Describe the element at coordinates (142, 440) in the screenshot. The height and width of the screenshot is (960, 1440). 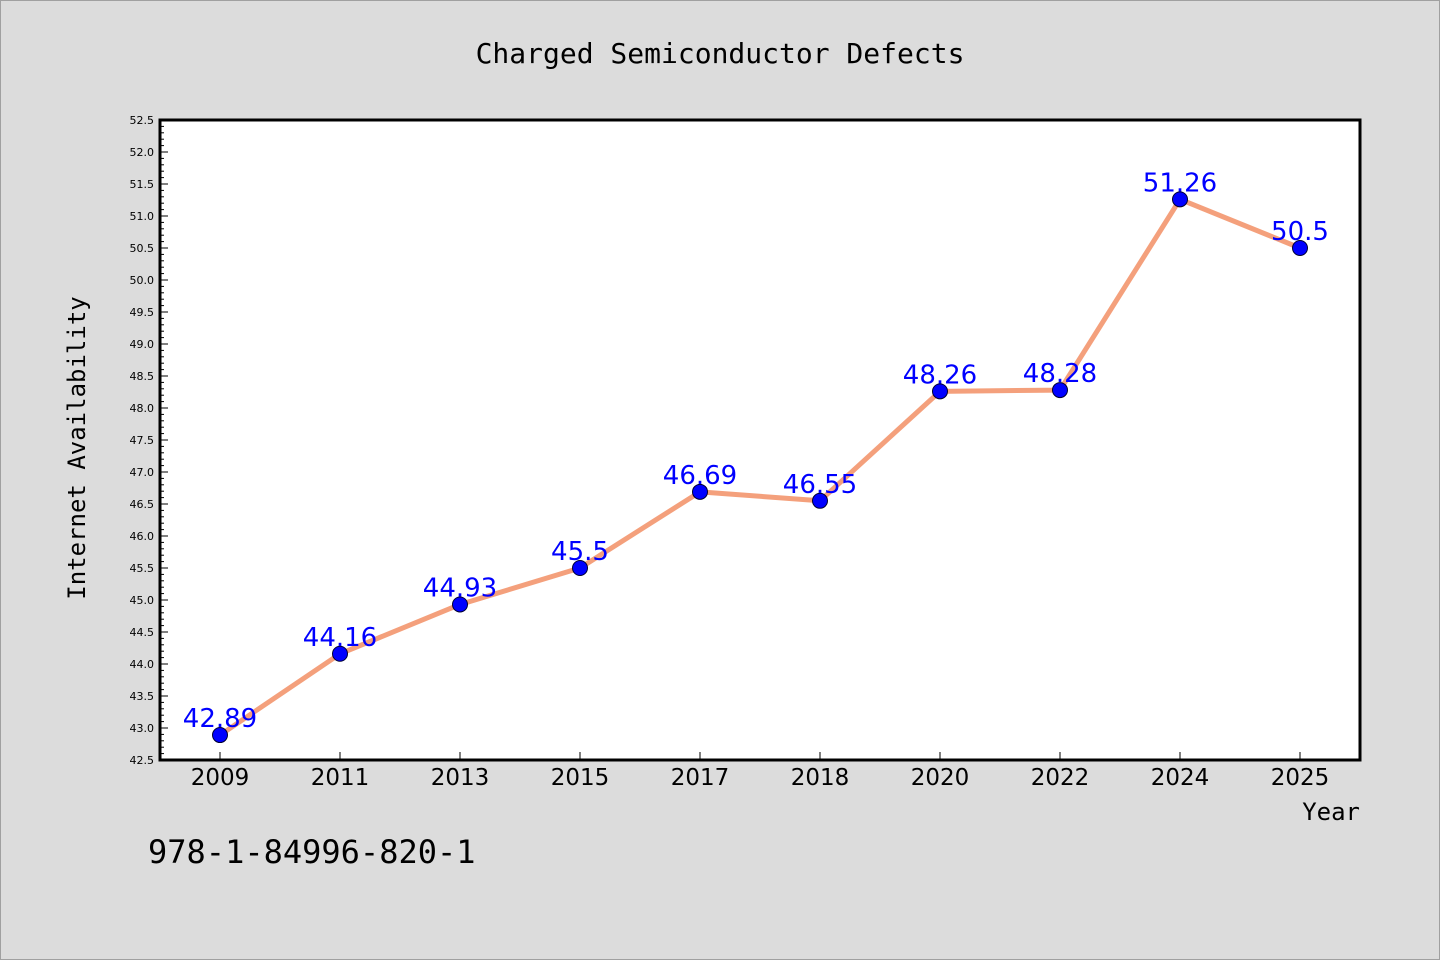
I see `y-tick-label: 47.5` at that location.